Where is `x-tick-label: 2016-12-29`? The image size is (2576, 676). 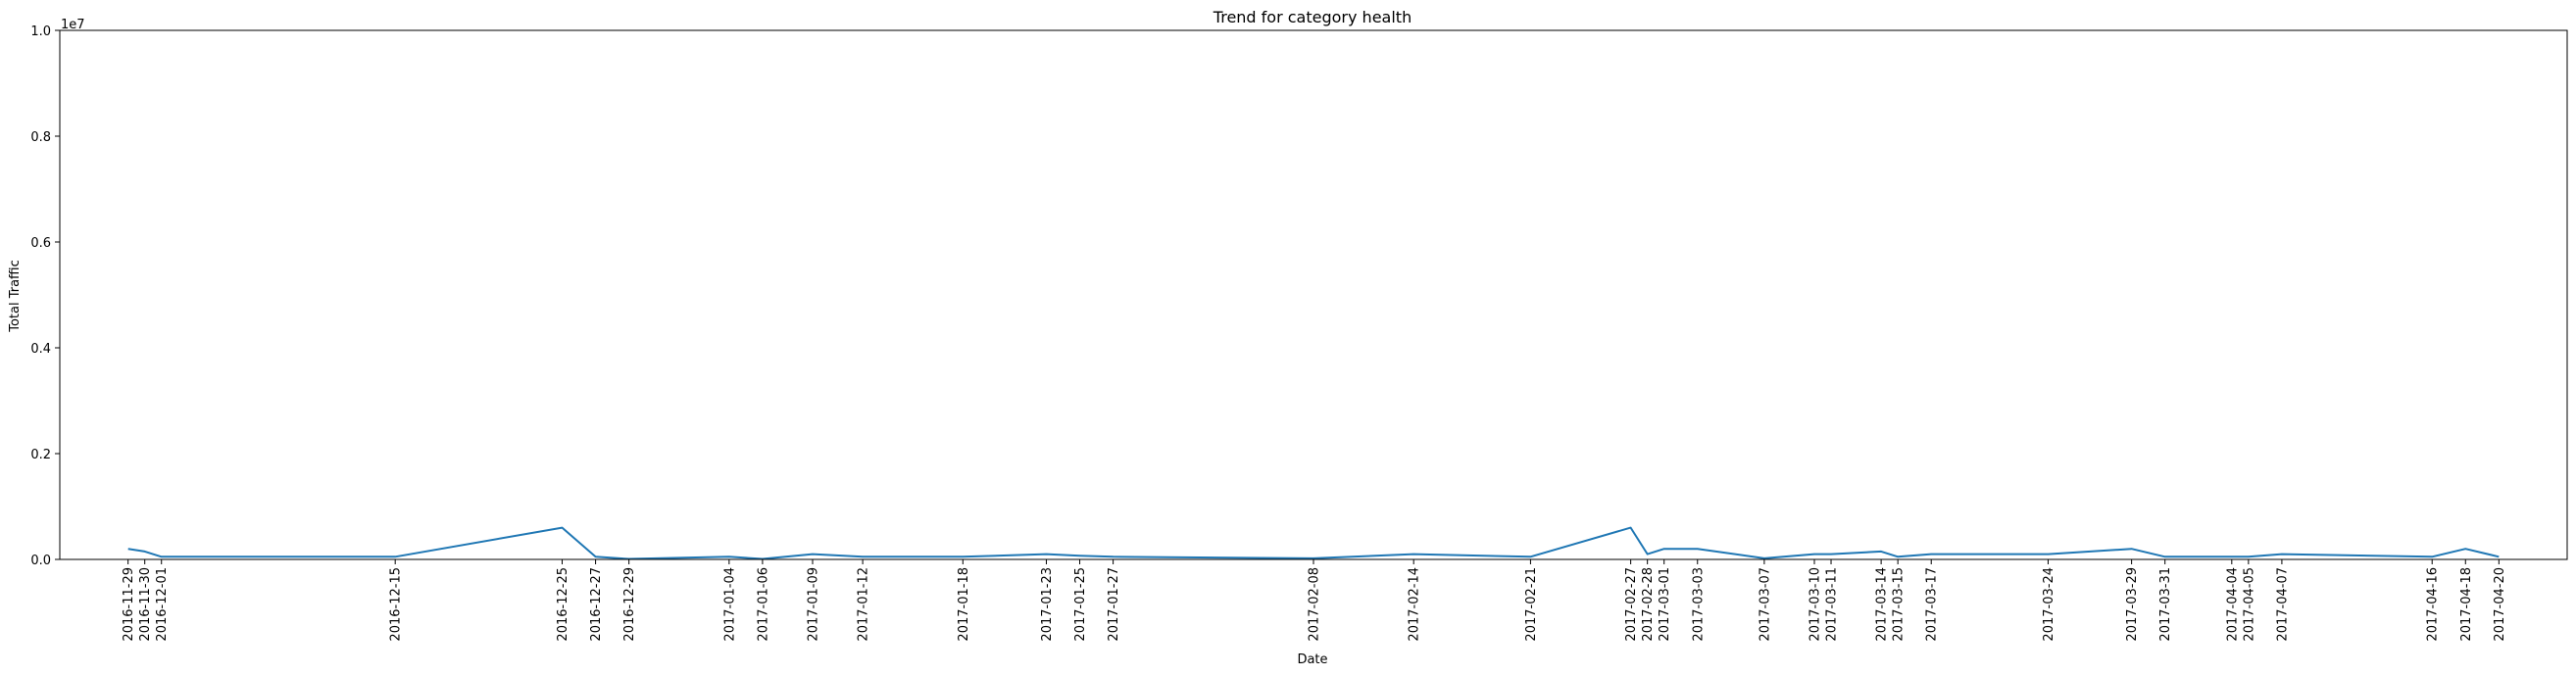
x-tick-label: 2016-12-29 is located at coordinates (629, 604).